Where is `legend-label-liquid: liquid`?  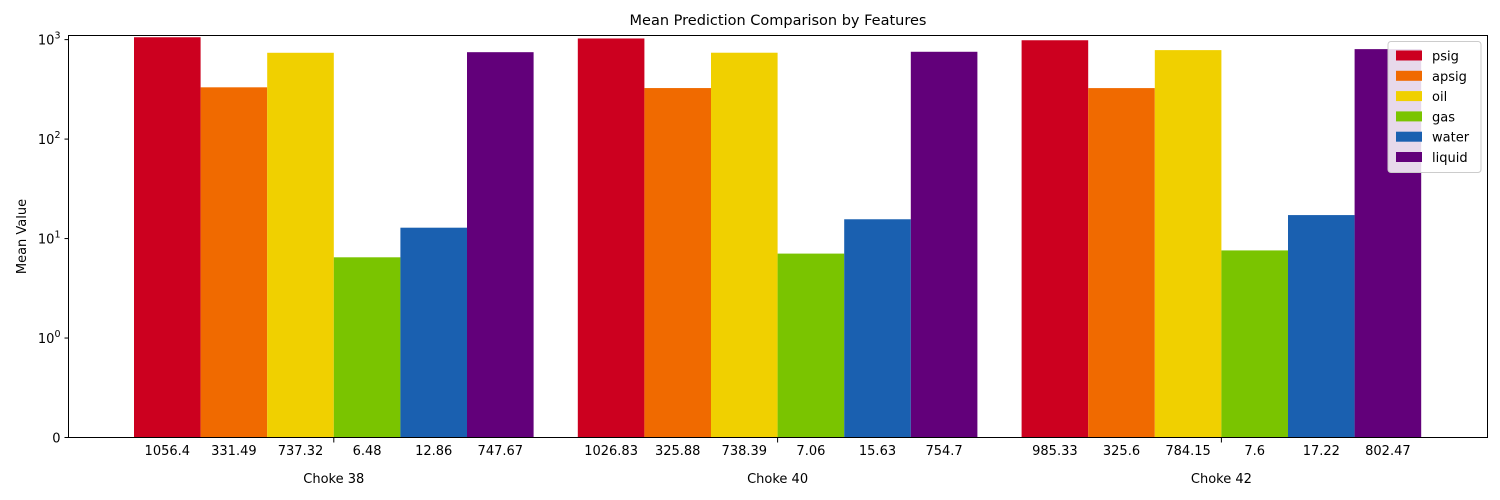 legend-label-liquid: liquid is located at coordinates (1450, 158).